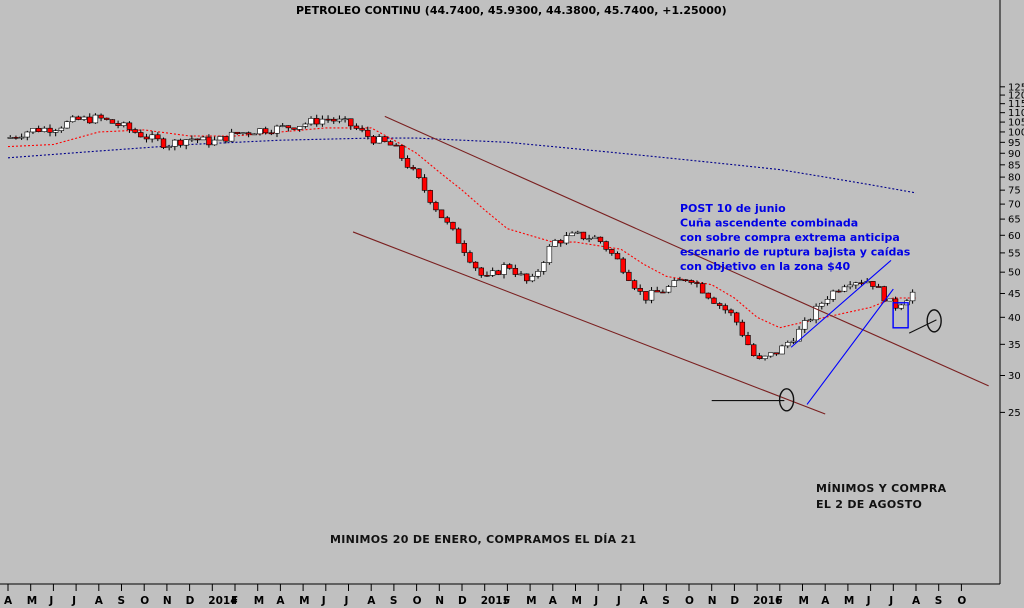  What do you see at coordinates (922, 326) in the screenshot?
I see `pointer-agosto-line` at bounding box center [922, 326].